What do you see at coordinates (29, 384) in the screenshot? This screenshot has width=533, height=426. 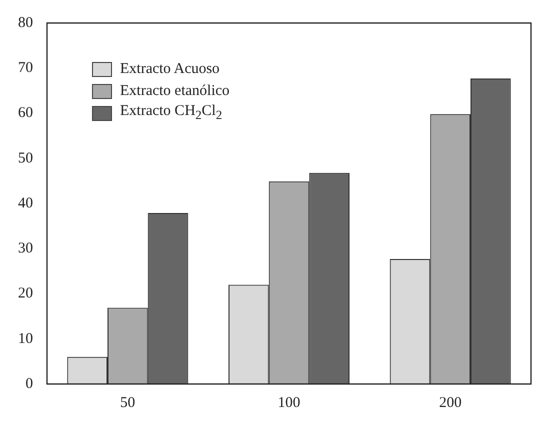 I see `y-tick-label: 0` at bounding box center [29, 384].